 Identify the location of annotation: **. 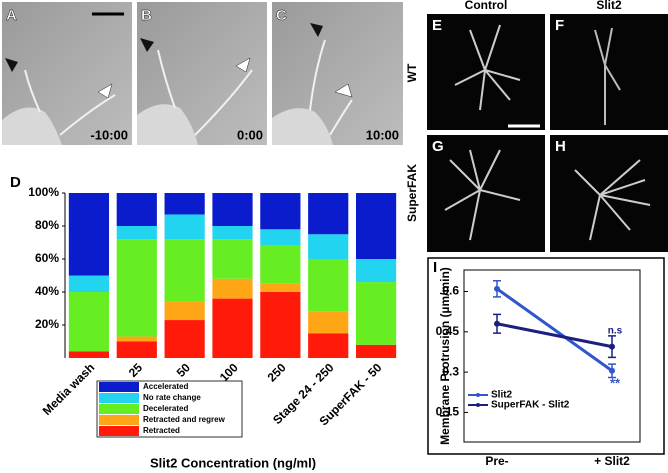
(615, 382).